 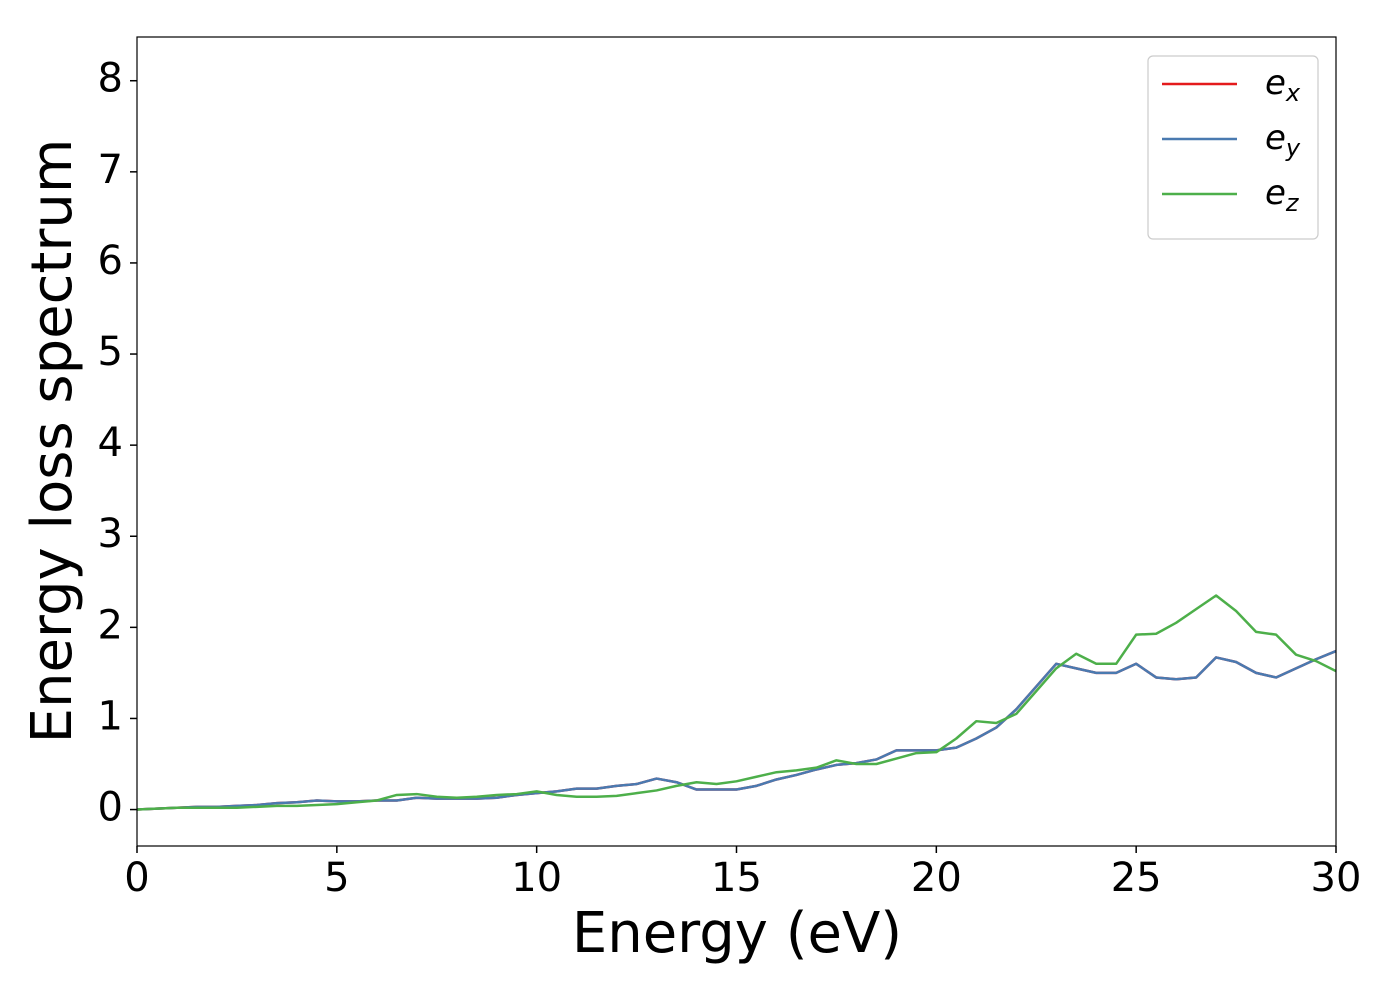 What do you see at coordinates (110, 79) in the screenshot?
I see `y-tick-label: 8` at bounding box center [110, 79].